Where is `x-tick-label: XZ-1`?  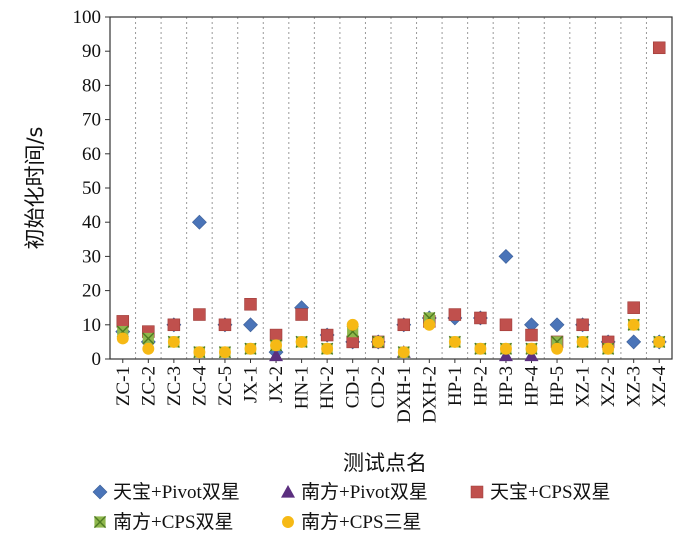
x-tick-label: XZ-1 is located at coordinates (583, 386).